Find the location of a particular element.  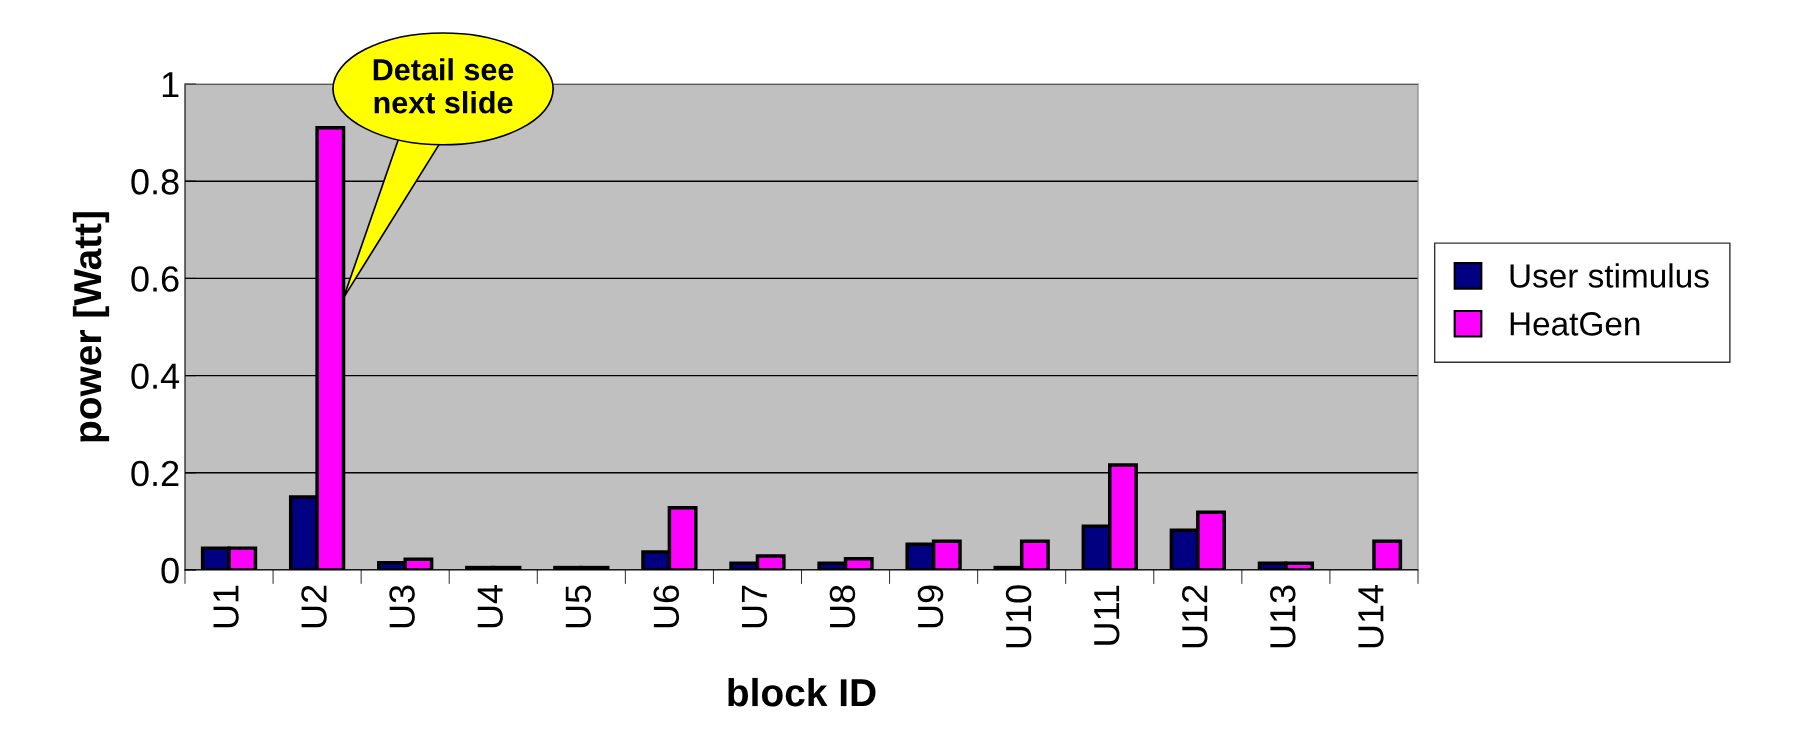

y-tick-label: 0.8 is located at coordinates (155, 182).